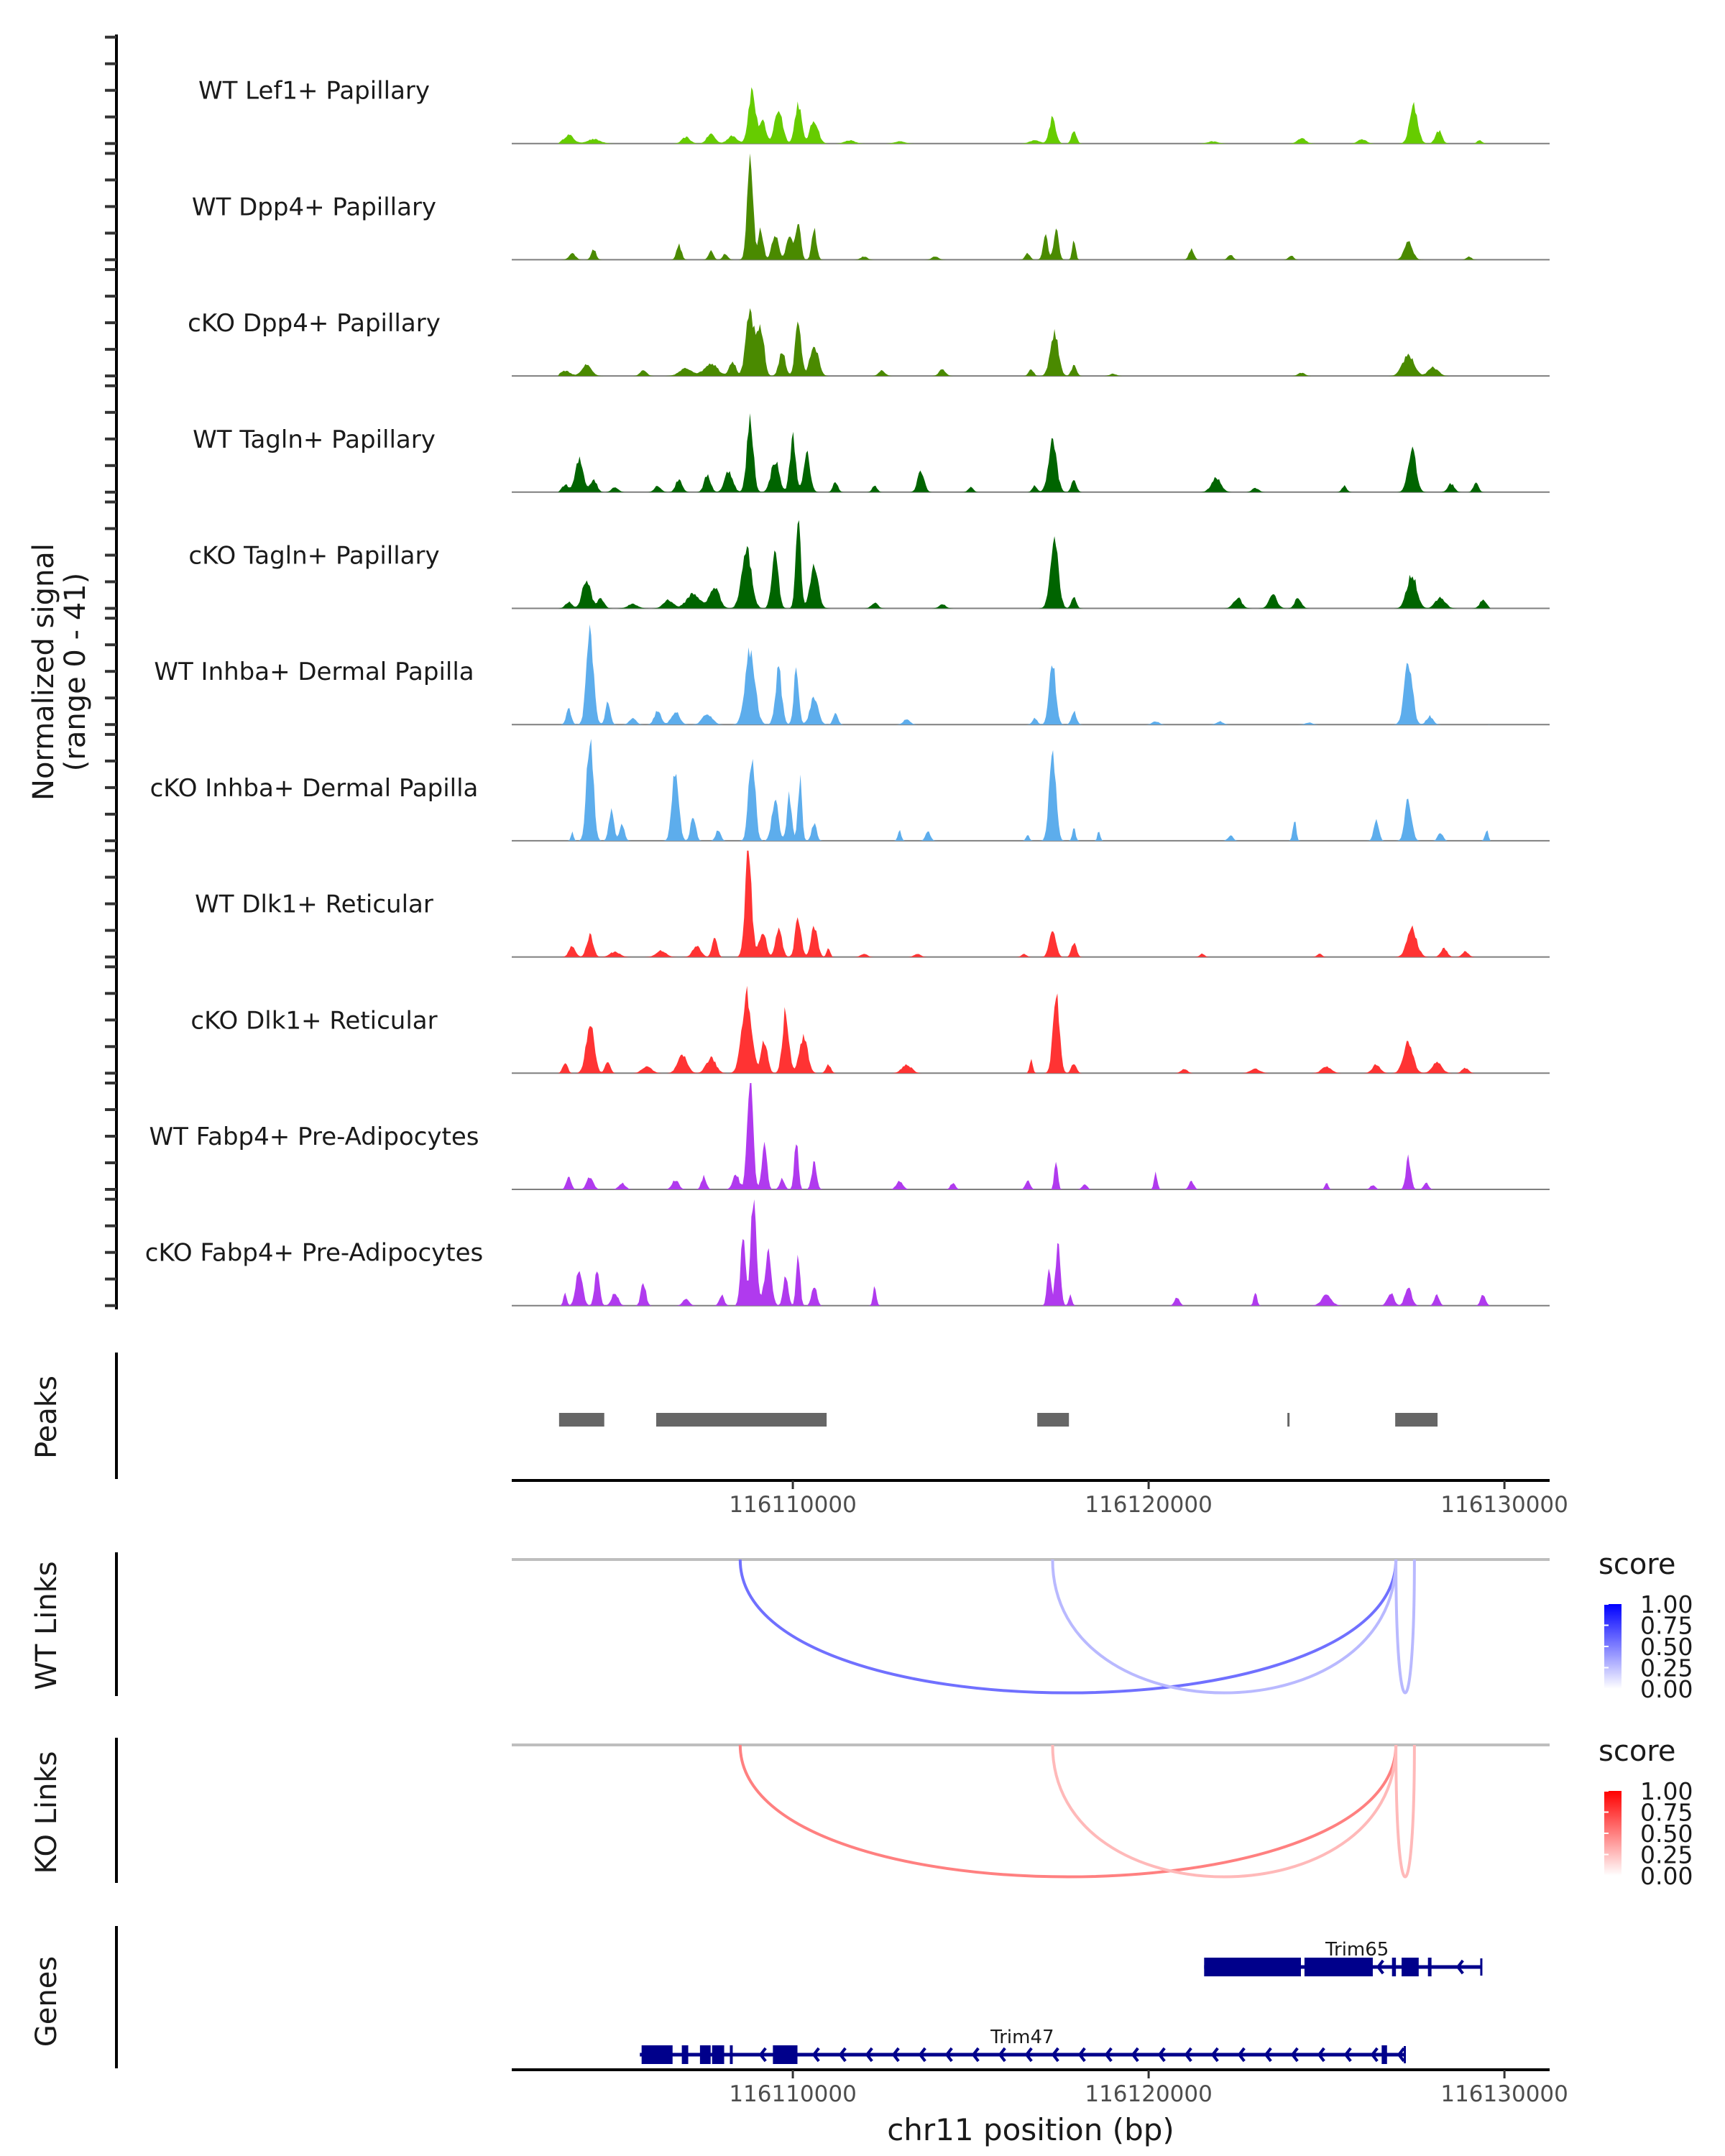  What do you see at coordinates (313, 1021) in the screenshot?
I see `track-label: cKO Dlk1+ Reticular` at bounding box center [313, 1021].